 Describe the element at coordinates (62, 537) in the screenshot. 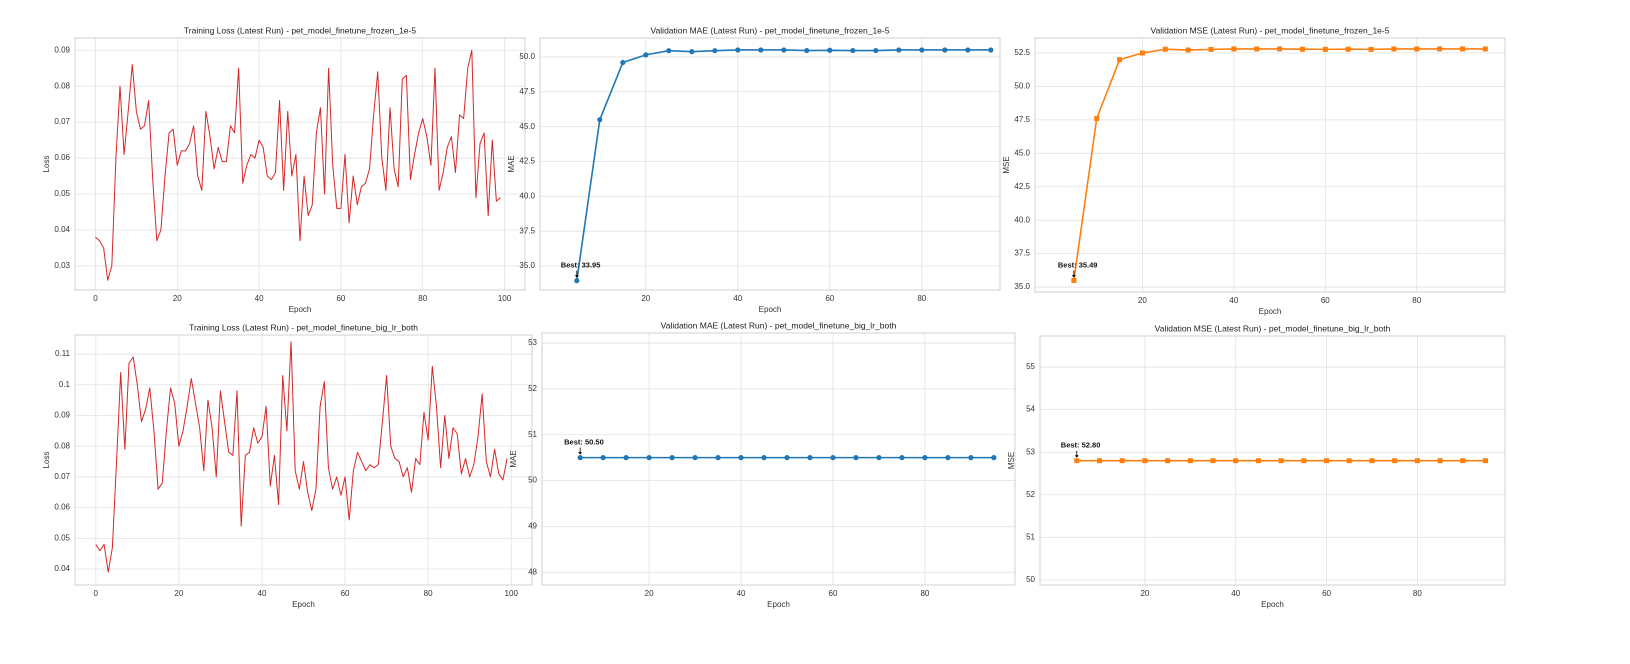

I see `y-tick-label: 0.05` at that location.